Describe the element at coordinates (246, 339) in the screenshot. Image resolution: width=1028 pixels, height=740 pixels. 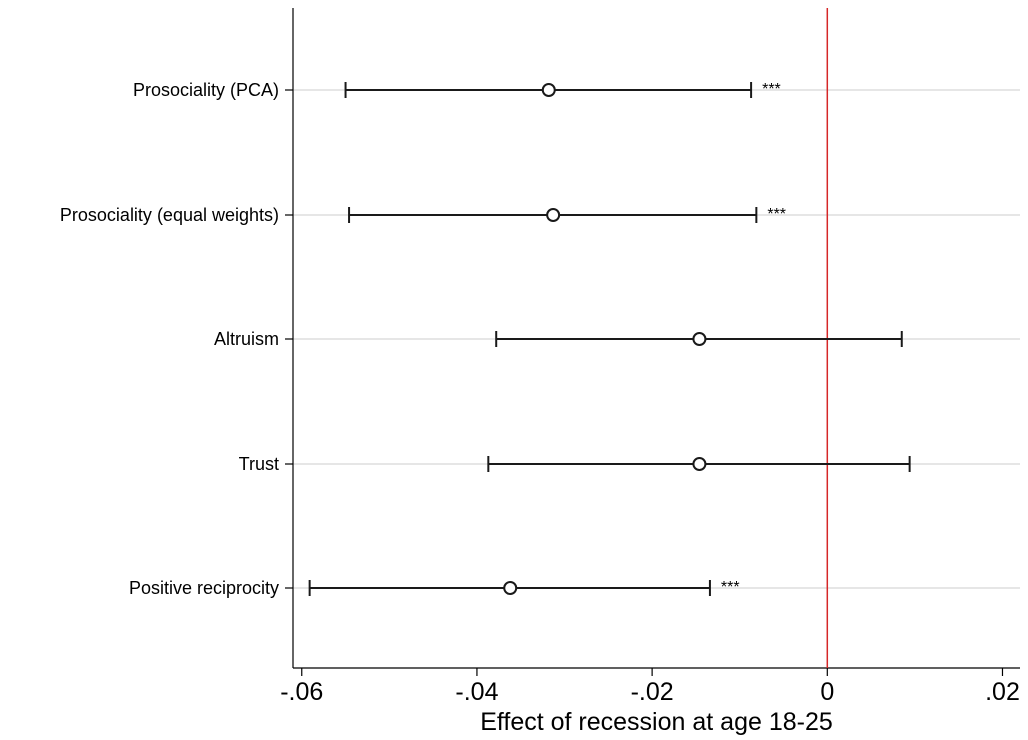
I see `category-label: Altruism` at that location.